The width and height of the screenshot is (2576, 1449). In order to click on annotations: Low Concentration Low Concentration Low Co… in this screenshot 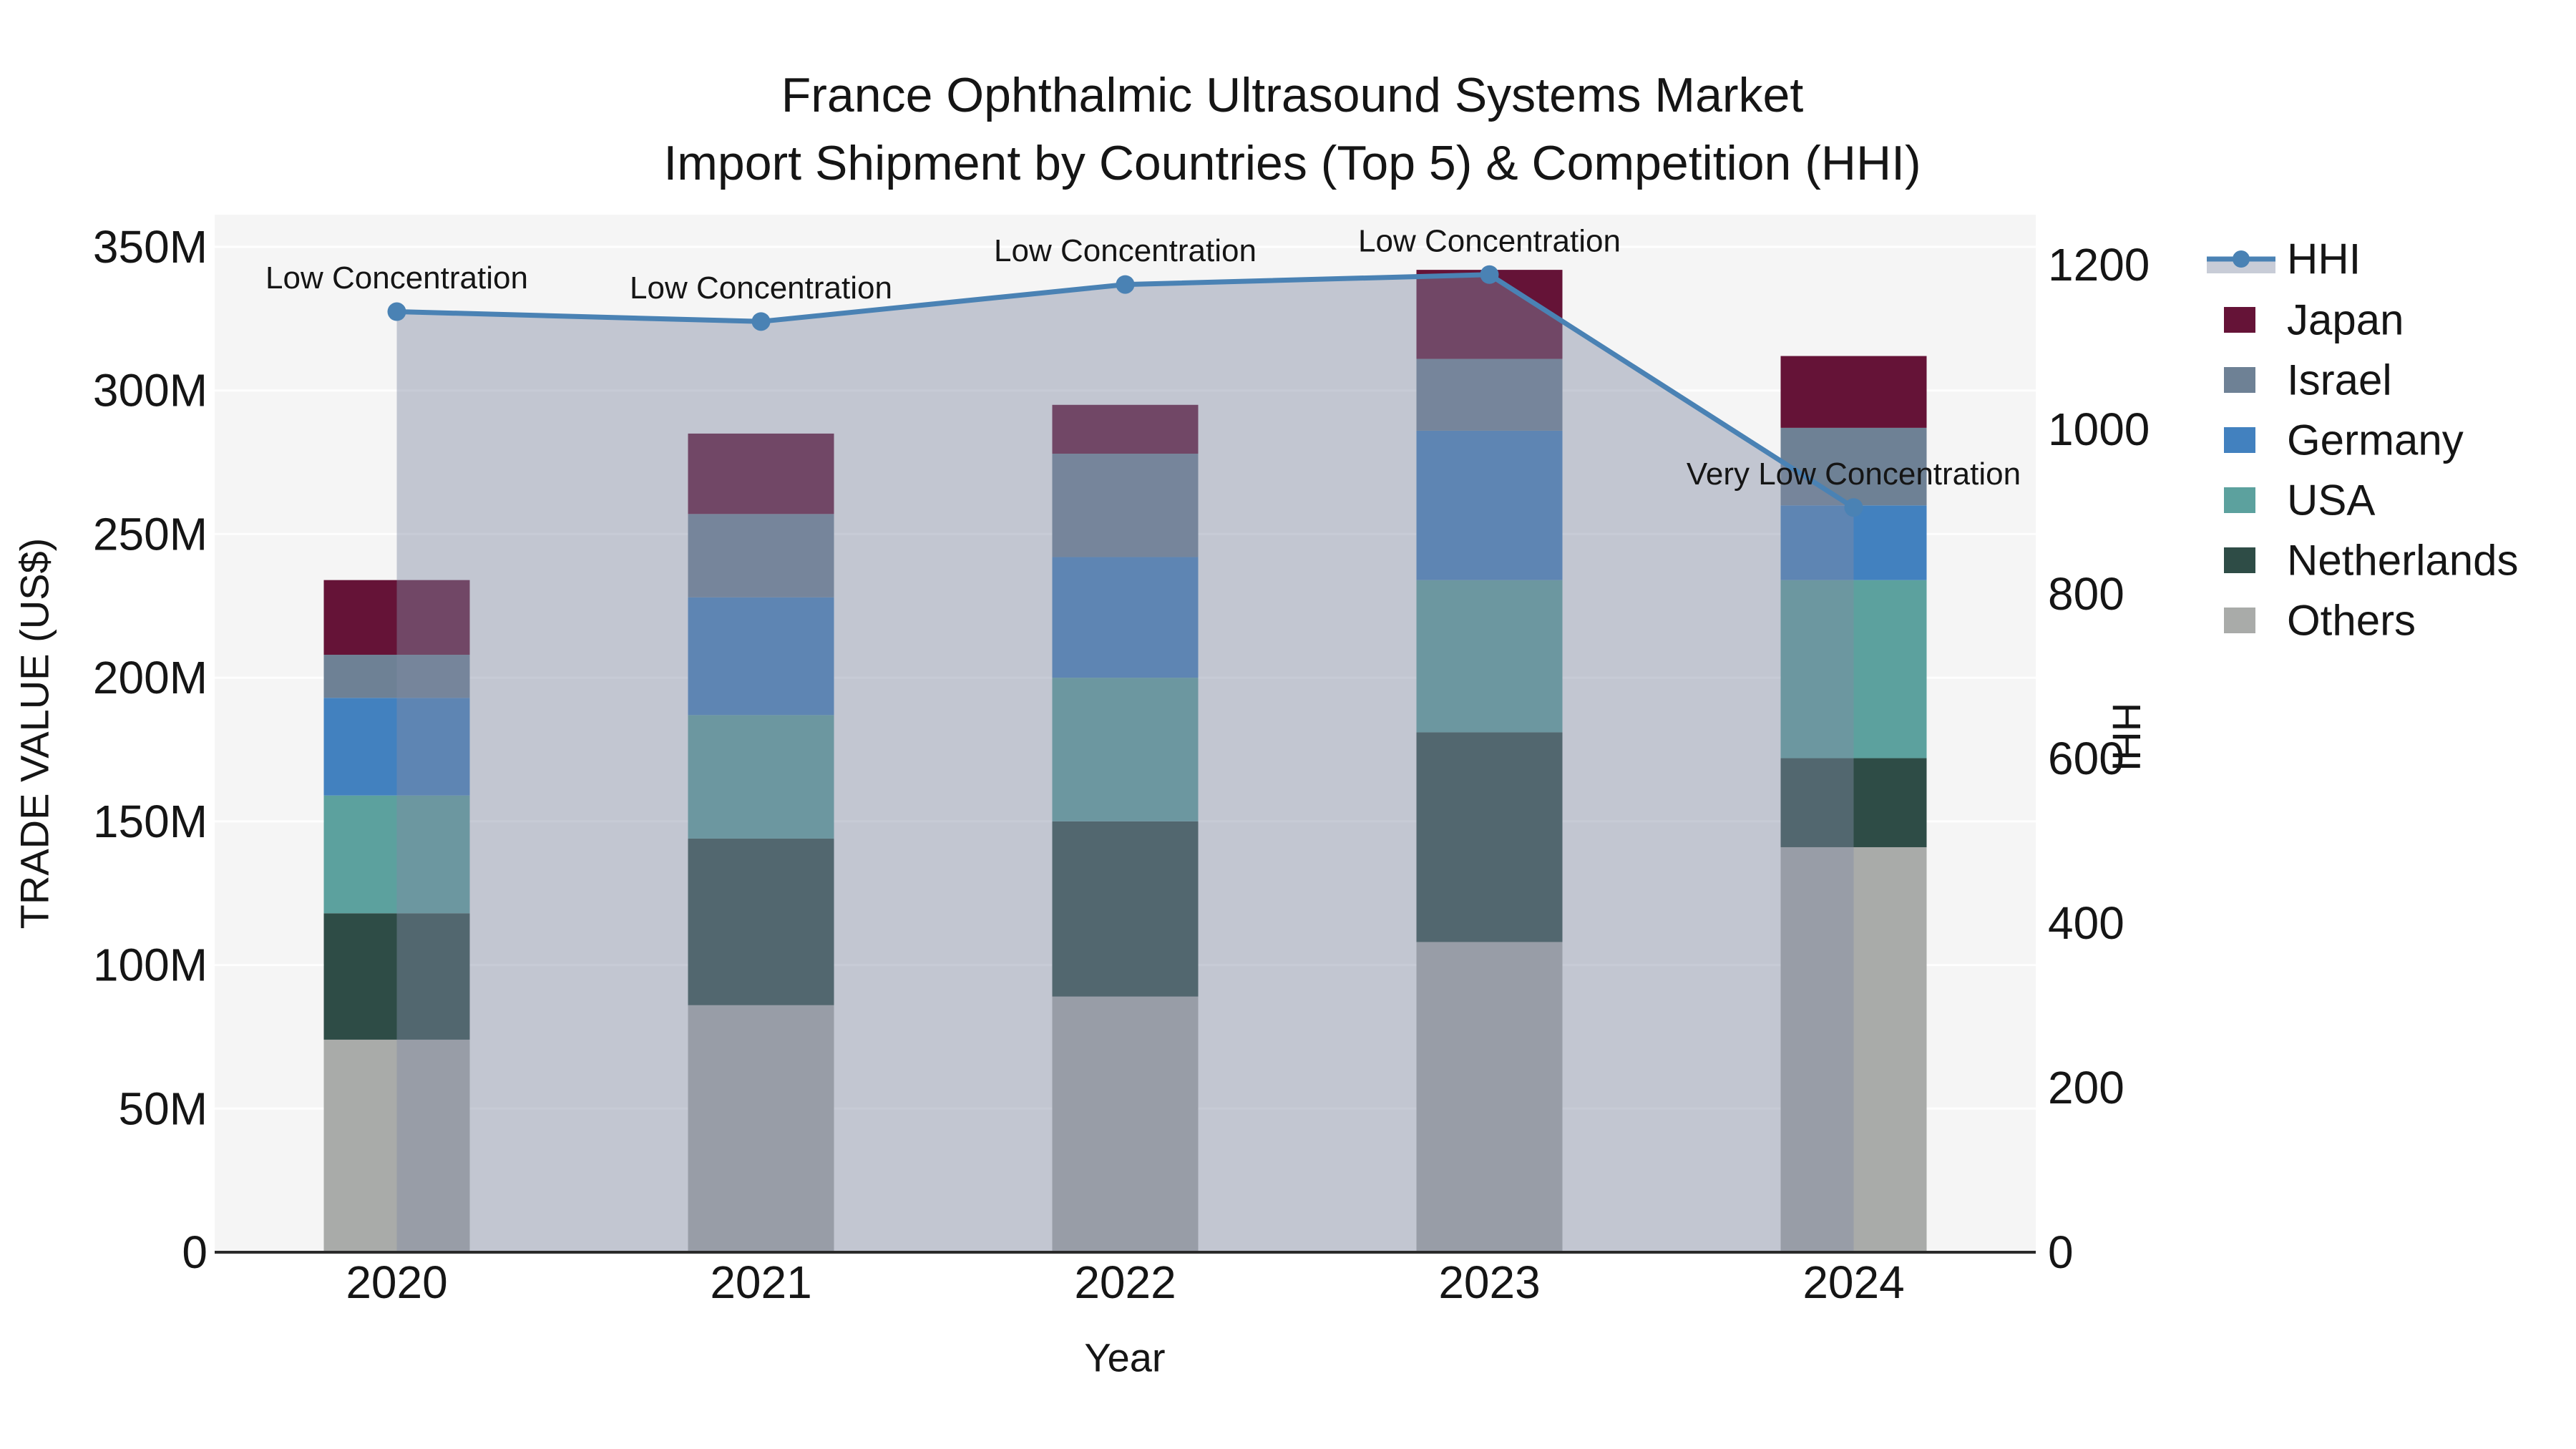, I will do `click(1143, 357)`.